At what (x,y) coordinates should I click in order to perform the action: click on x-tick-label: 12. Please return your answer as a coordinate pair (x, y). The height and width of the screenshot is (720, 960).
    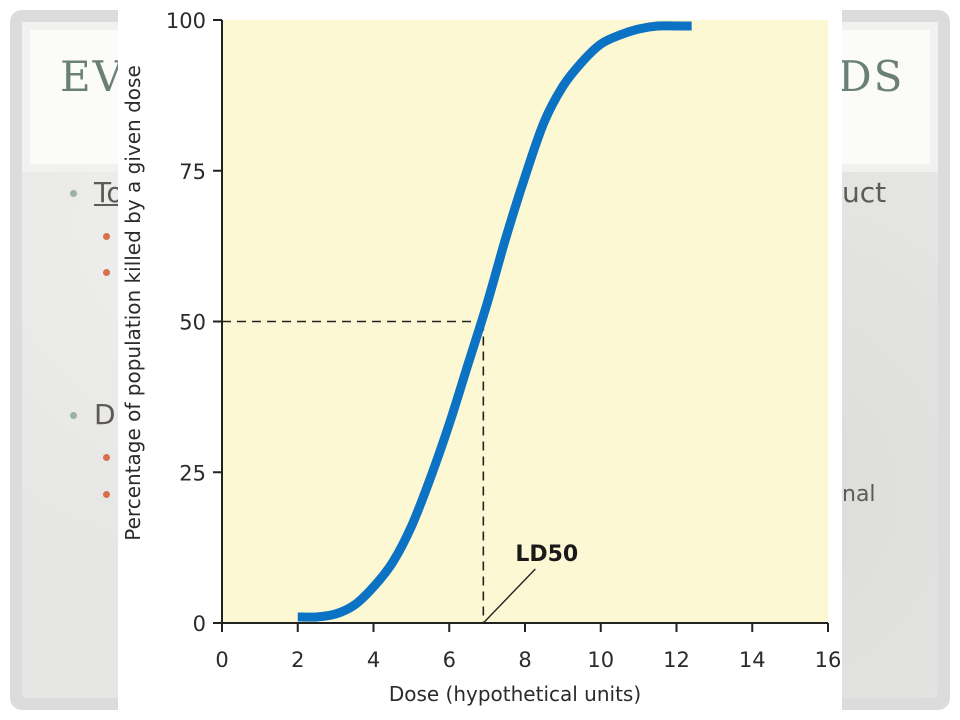
    Looking at the image, I should click on (676, 660).